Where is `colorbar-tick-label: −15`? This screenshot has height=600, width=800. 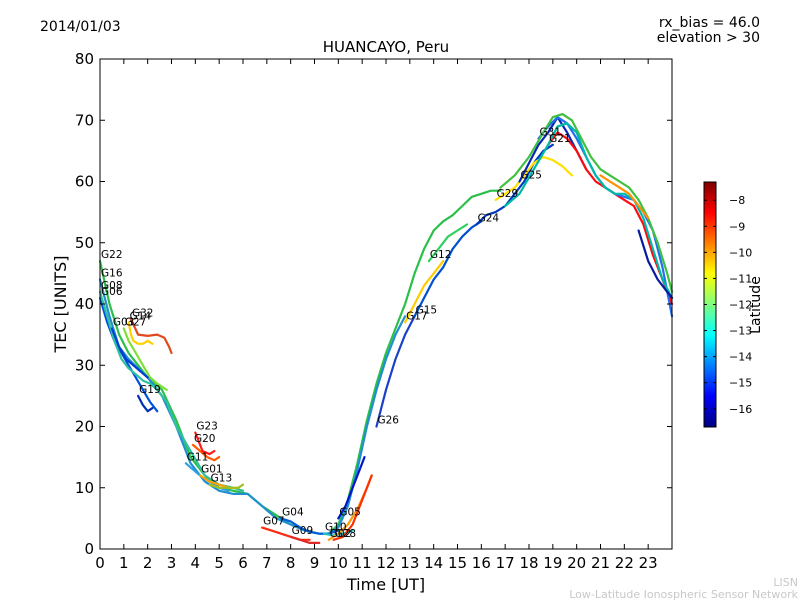
colorbar-tick-label: −15 is located at coordinates (740, 383).